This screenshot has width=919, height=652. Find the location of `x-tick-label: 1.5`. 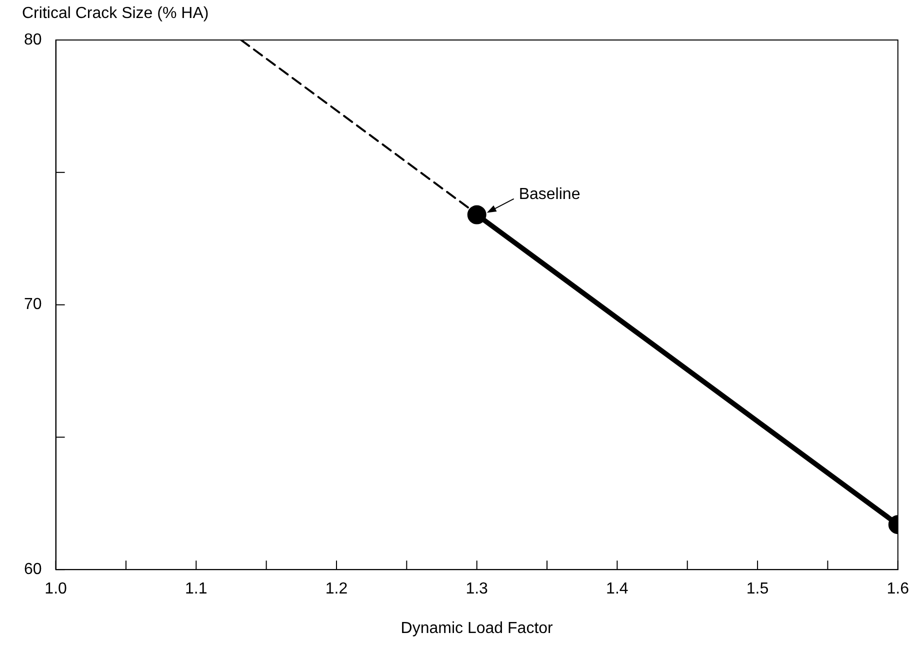

x-tick-label: 1.5 is located at coordinates (757, 589).